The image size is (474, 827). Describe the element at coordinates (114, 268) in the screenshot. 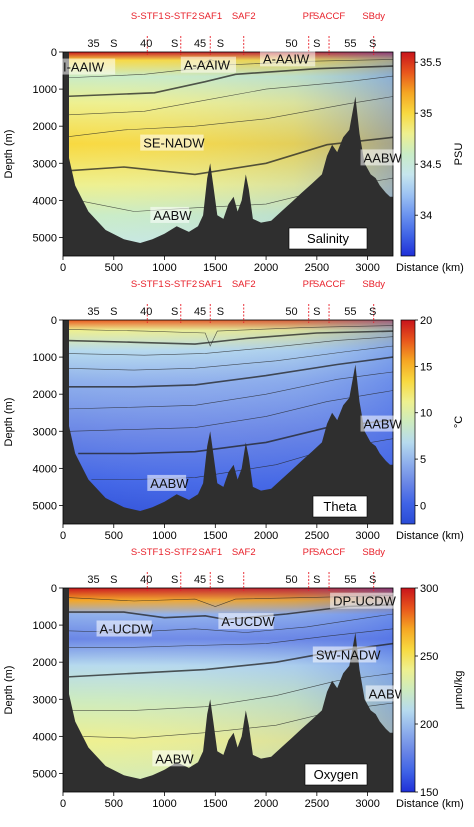

I see `x-tick-label: 500` at that location.